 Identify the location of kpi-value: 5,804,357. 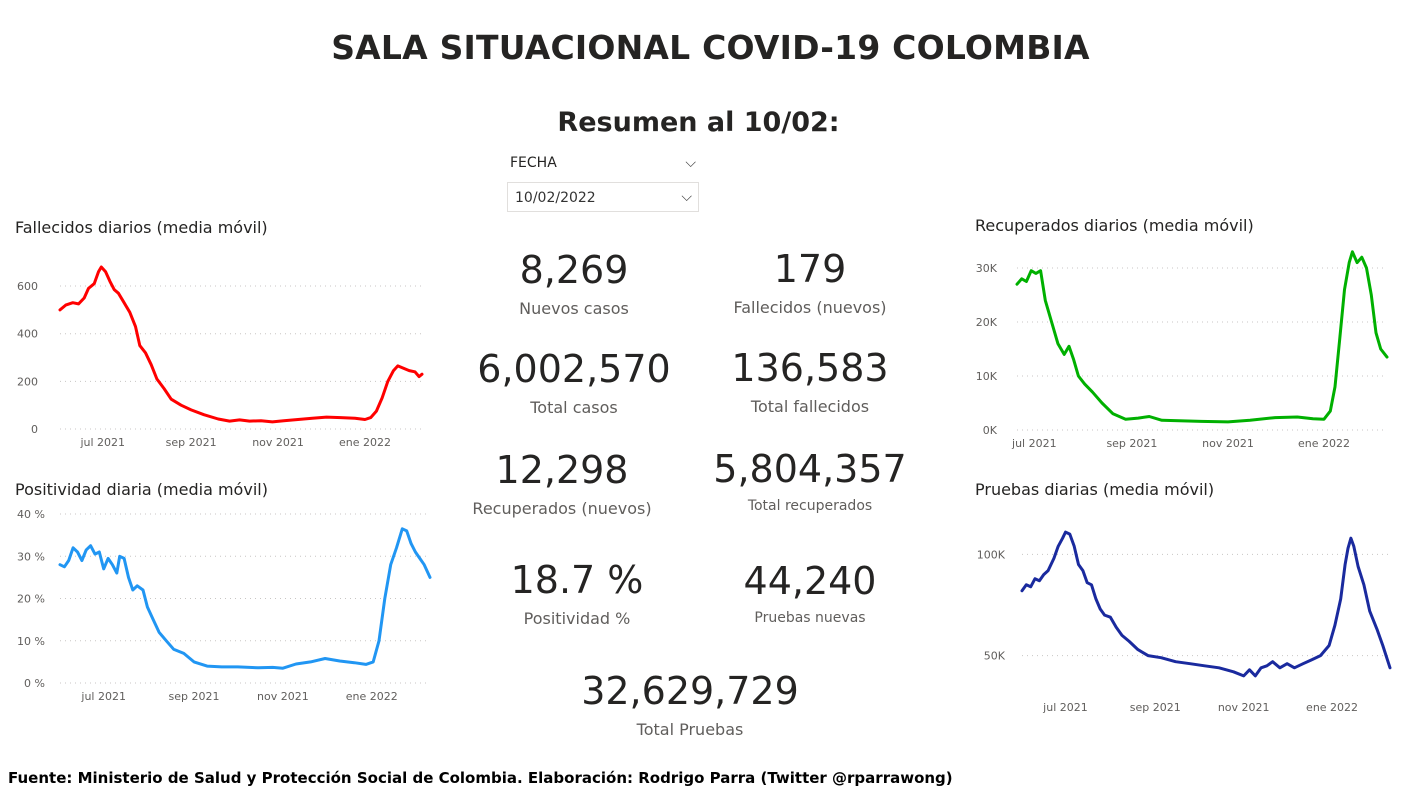
(810, 469).